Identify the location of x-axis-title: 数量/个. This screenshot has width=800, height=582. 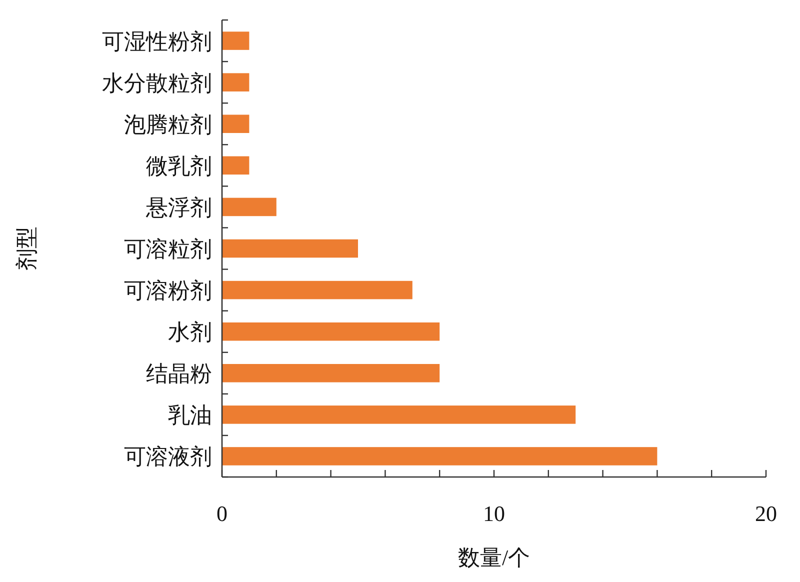
(494, 557).